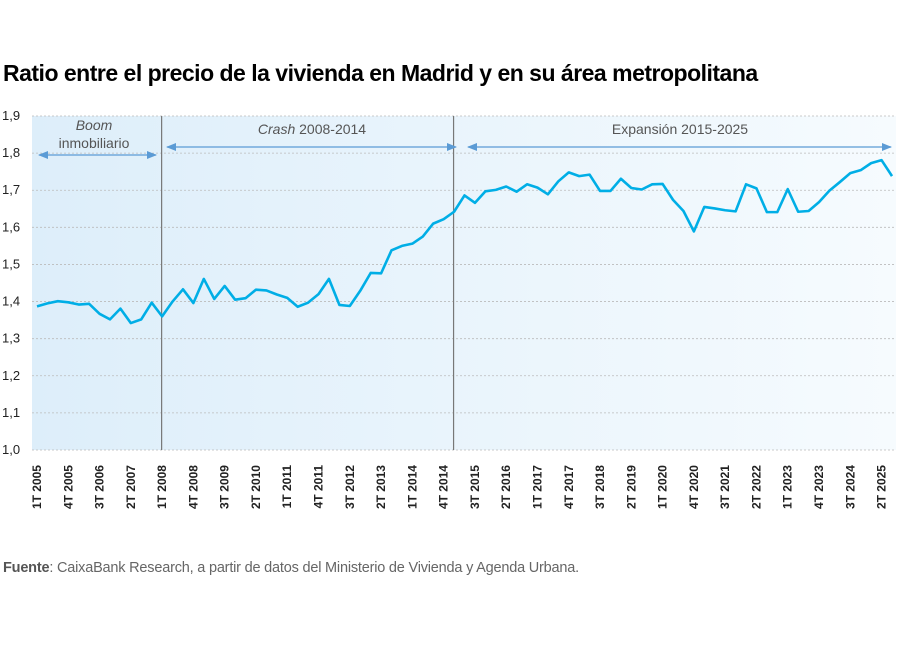 The image size is (900, 646). Describe the element at coordinates (537, 487) in the screenshot. I see `x-tick-label: 1T 2017` at that location.